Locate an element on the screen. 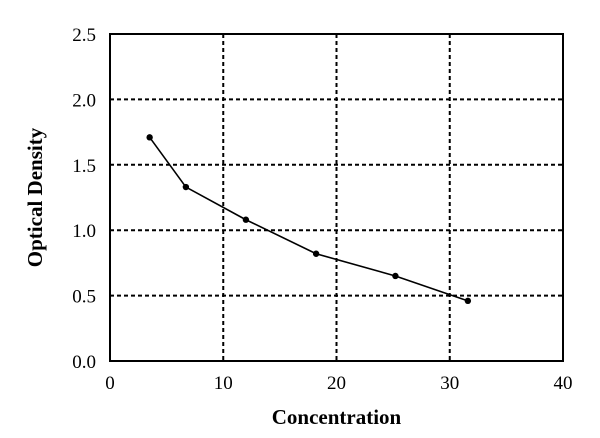 This screenshot has height=438, width=600. x-tick-label: 30 is located at coordinates (449, 383).